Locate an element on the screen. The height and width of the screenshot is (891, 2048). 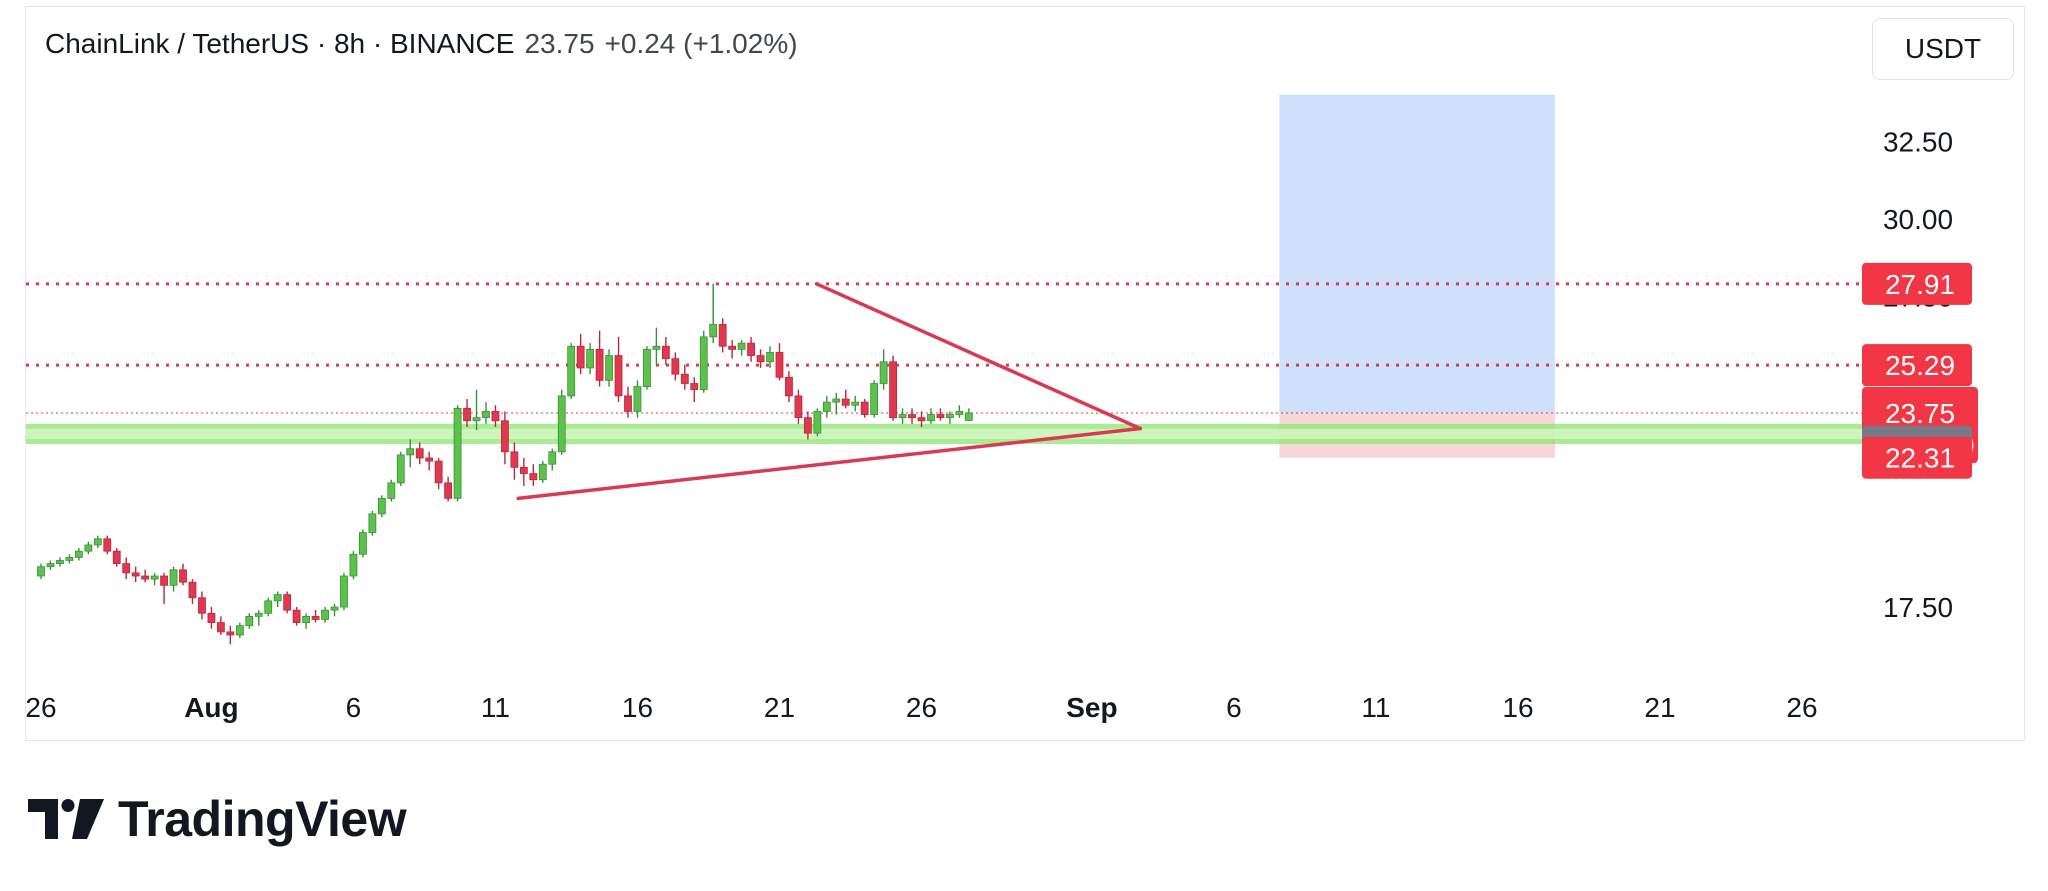
x-tick-label: Sep is located at coordinates (1091, 707).